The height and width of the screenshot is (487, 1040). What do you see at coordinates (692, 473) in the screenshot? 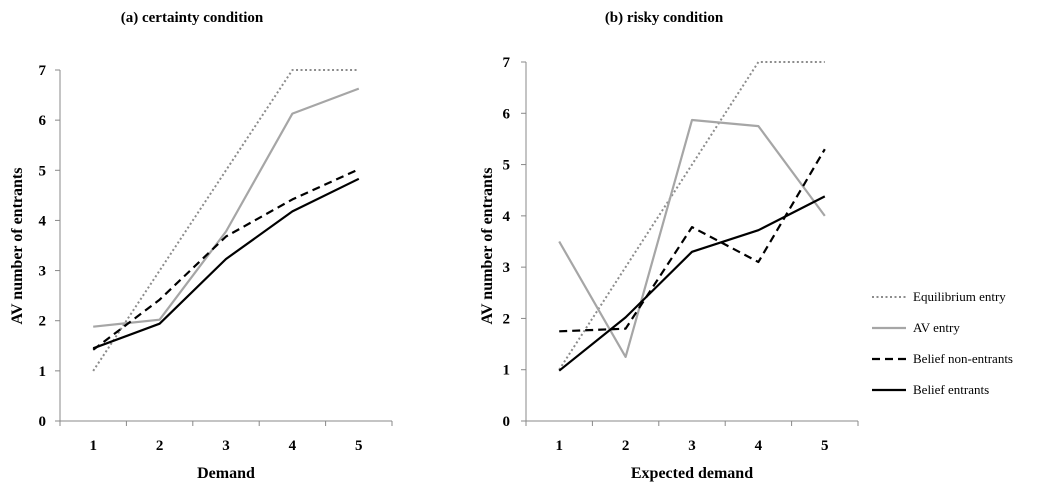
I see `x-axis-label: Expected demand` at bounding box center [692, 473].